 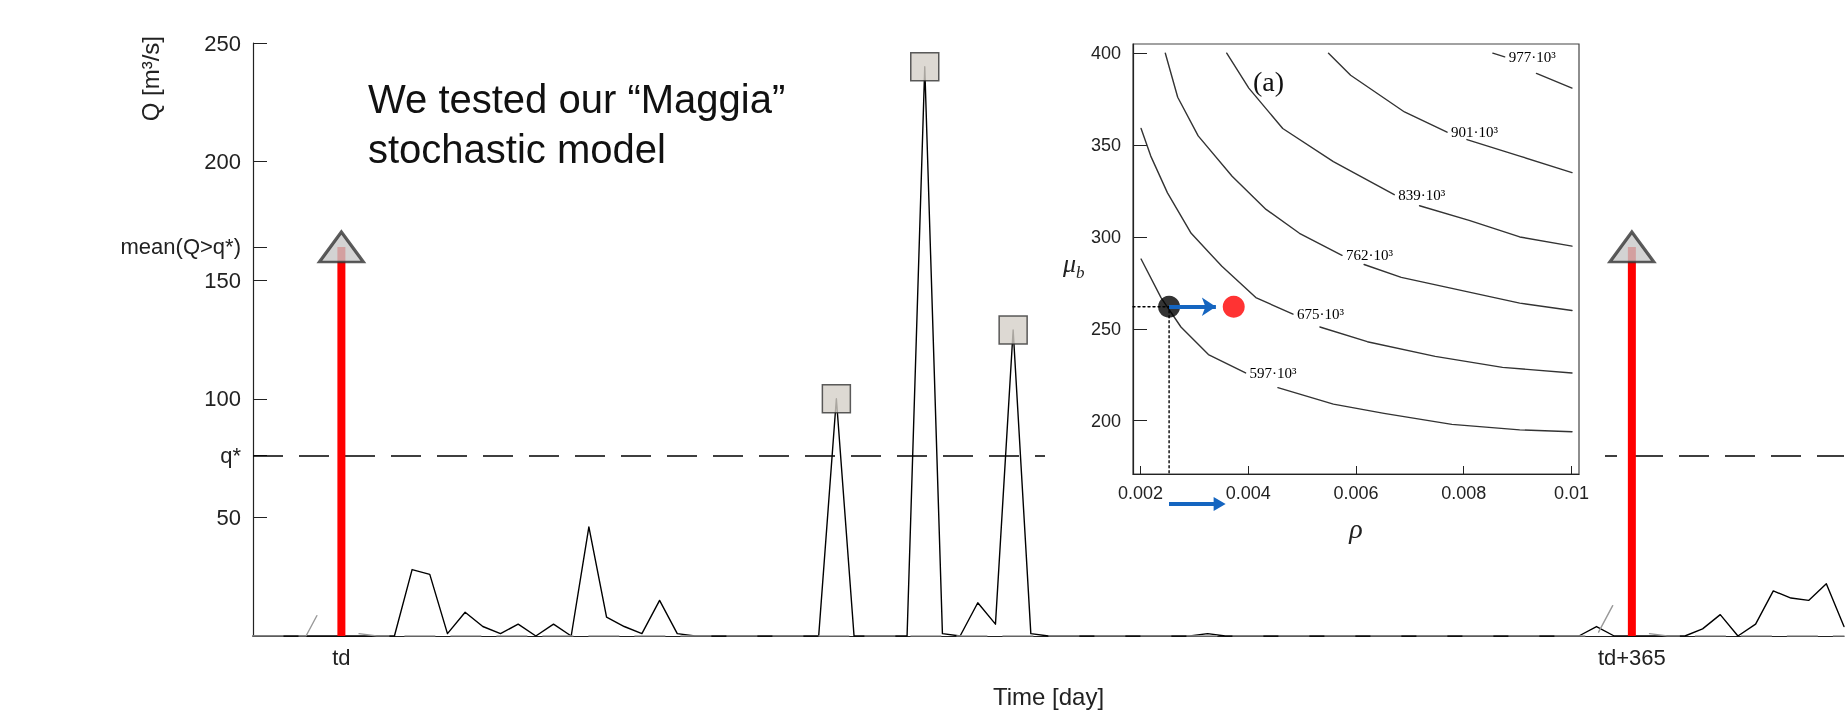 What do you see at coordinates (582, 124) in the screenshot?
I see `annotation: We tested our “Maggia” stochastic model` at bounding box center [582, 124].